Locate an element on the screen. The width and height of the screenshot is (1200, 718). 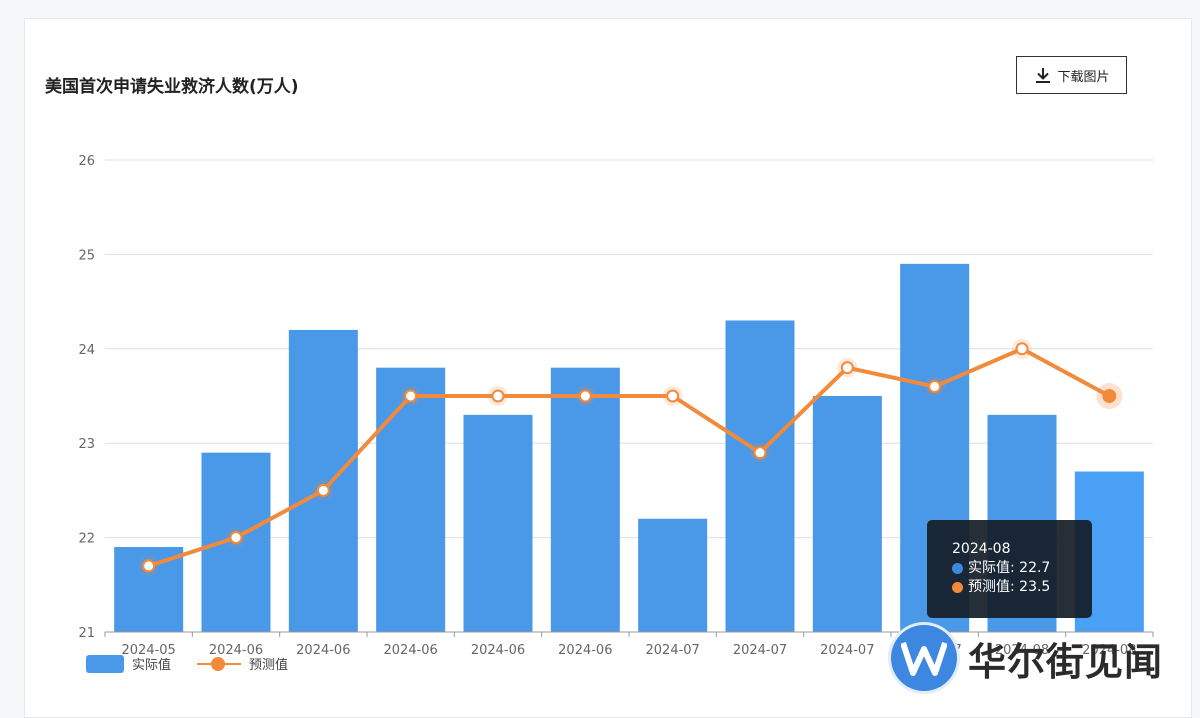
y-tick-label: 23 is located at coordinates (86, 444).